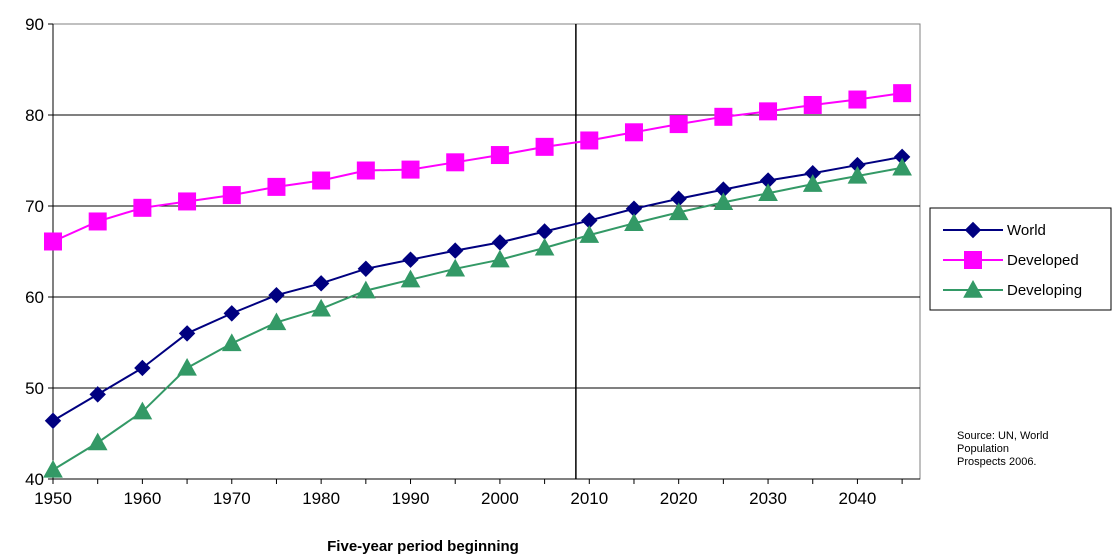  I want to click on legend-marker-world, so click(973, 230).